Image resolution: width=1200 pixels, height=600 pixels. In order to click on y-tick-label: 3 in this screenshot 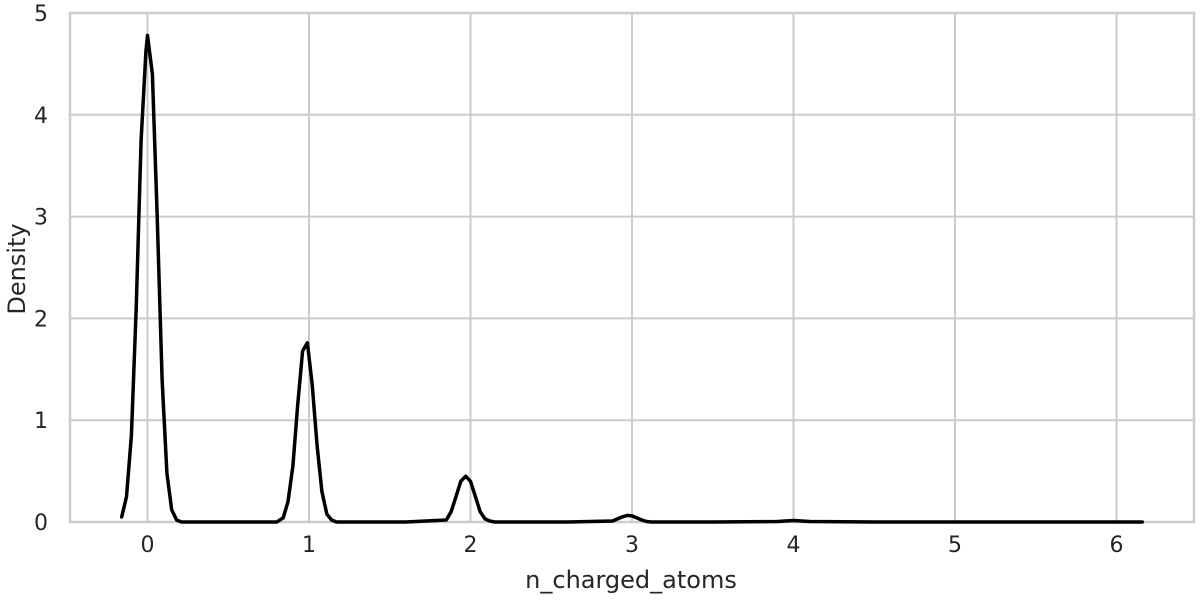, I will do `click(41, 218)`.